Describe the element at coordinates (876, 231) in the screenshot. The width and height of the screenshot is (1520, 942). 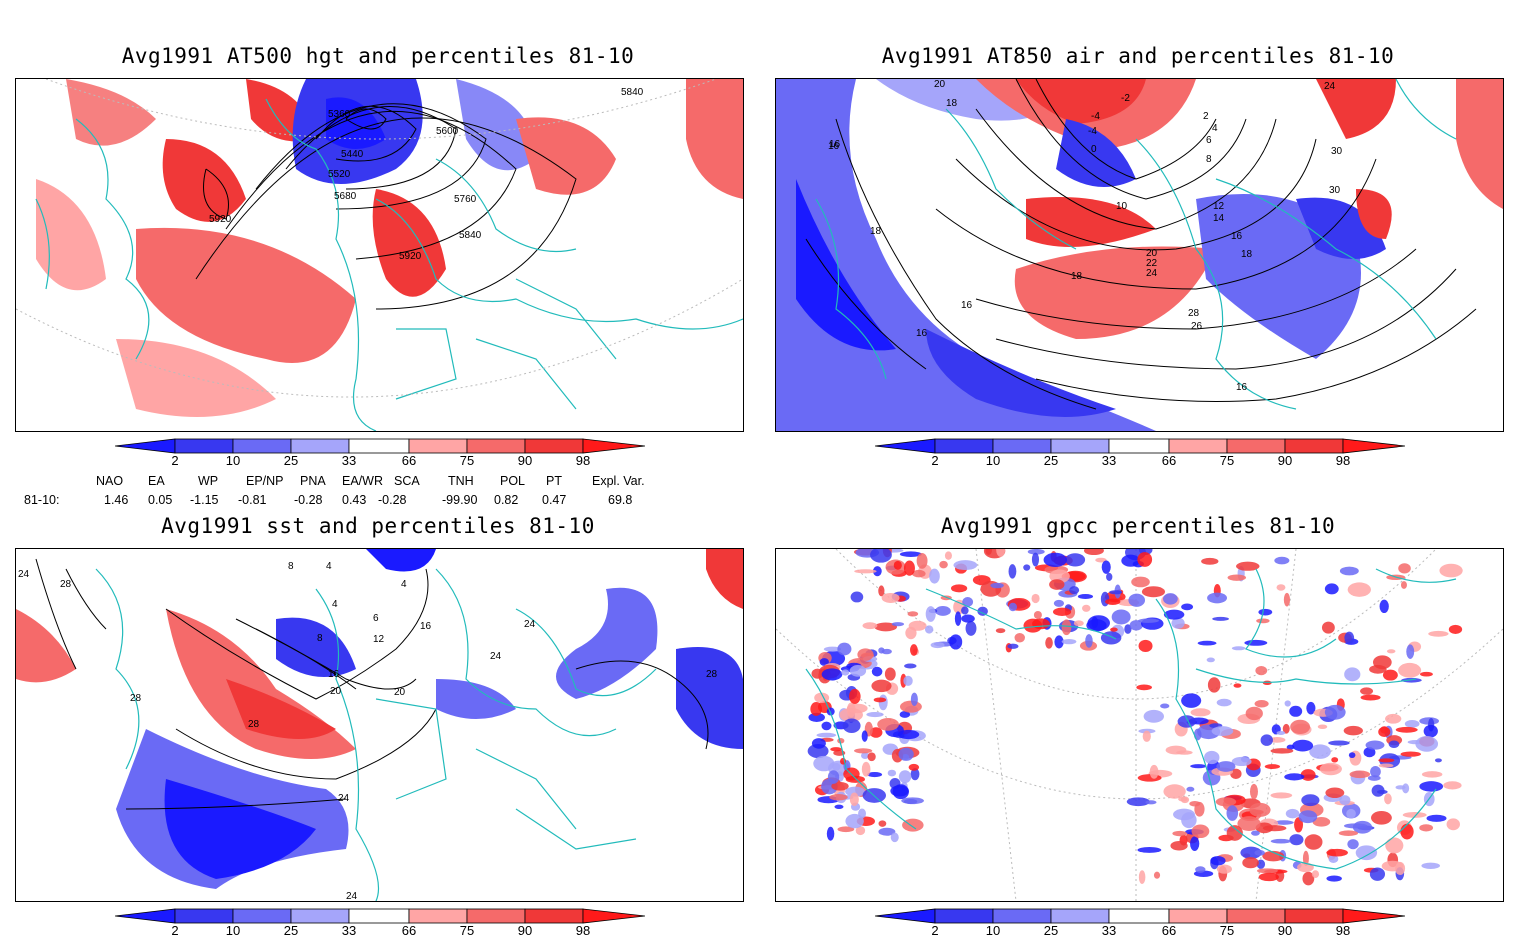
I see `contour-label: 18` at that location.